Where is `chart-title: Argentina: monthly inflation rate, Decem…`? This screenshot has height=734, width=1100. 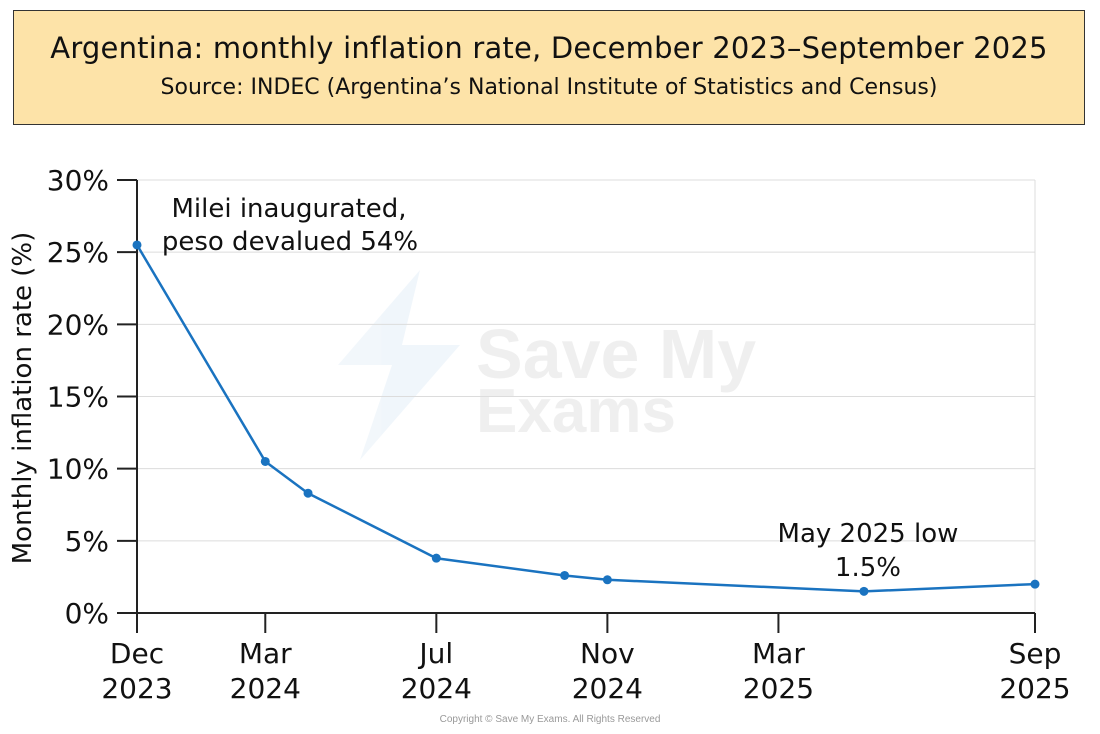 chart-title: Argentina: monthly inflation rate, Decem… is located at coordinates (549, 48).